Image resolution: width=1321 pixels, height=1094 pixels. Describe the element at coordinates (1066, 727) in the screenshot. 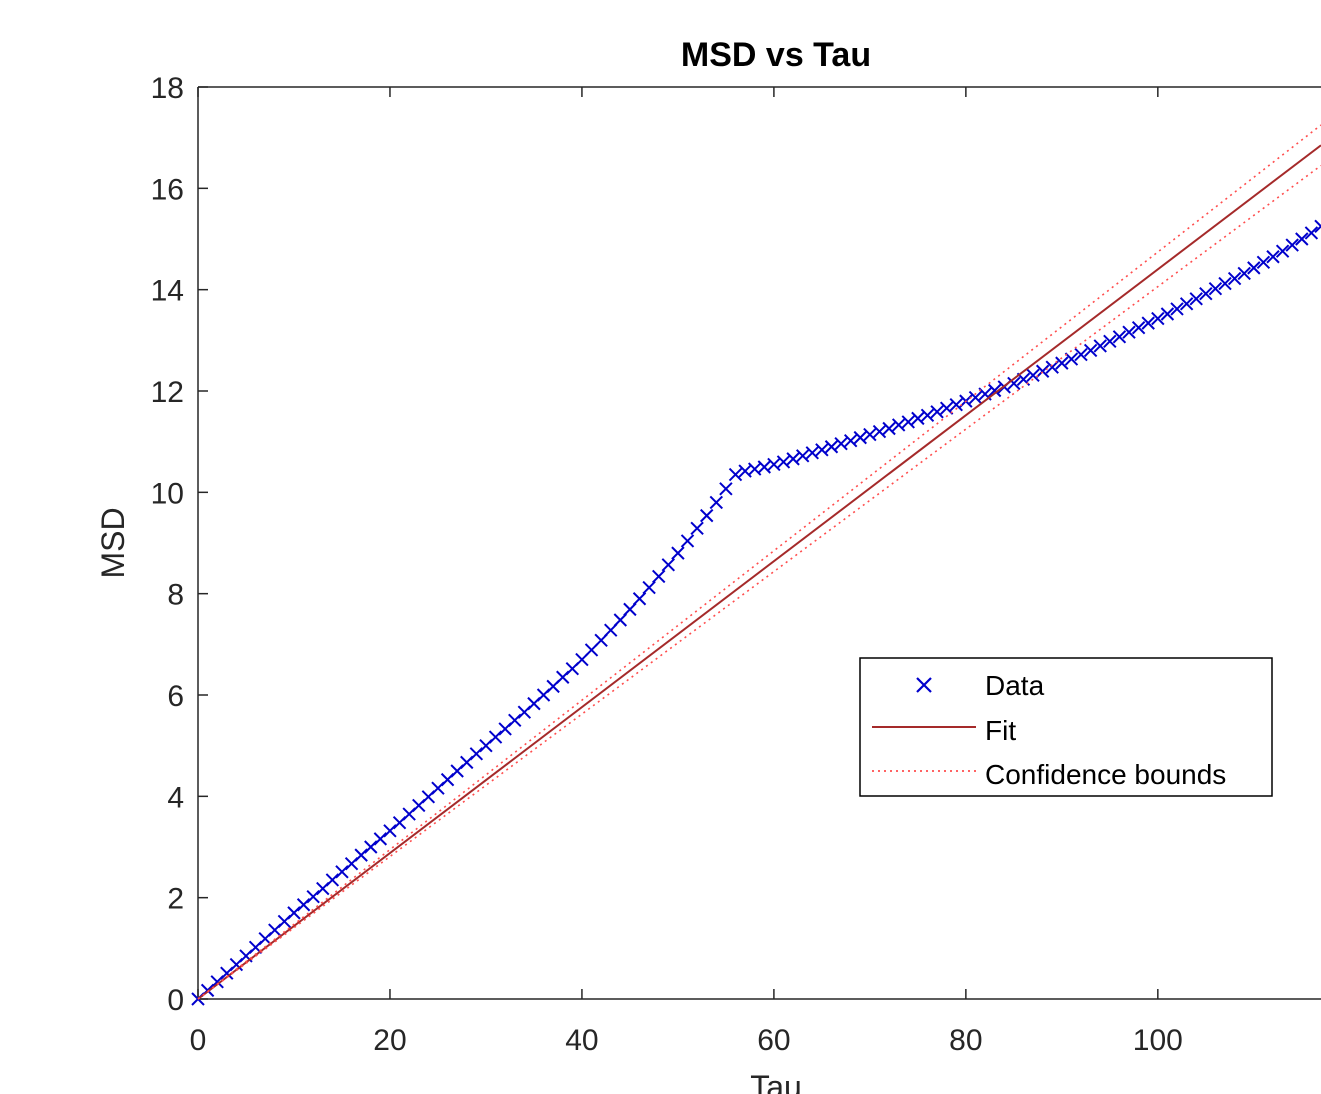

I see `legend: Data Fit Confidence bounds` at that location.